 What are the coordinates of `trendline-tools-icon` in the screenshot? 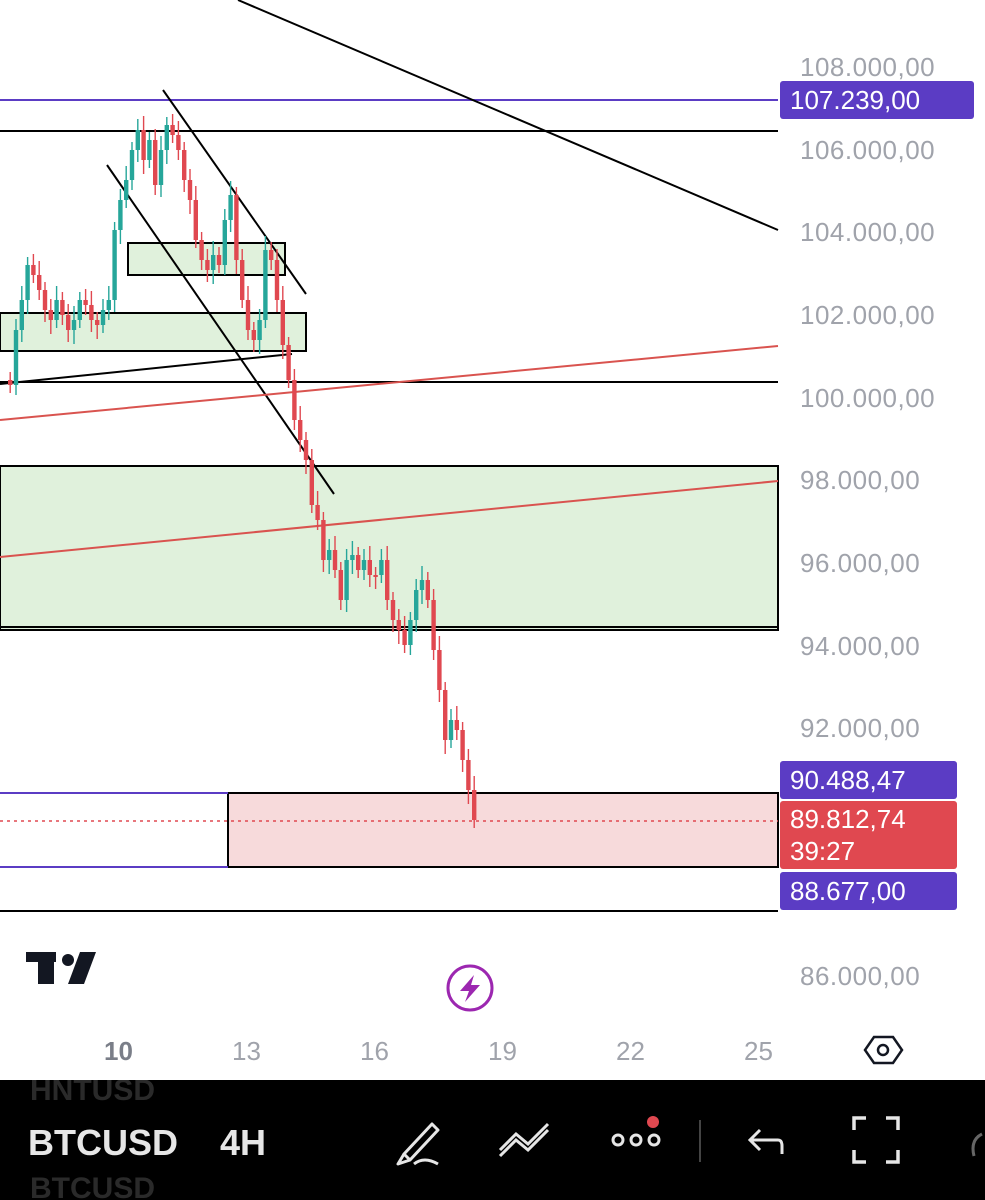 It's located at (526, 1138).